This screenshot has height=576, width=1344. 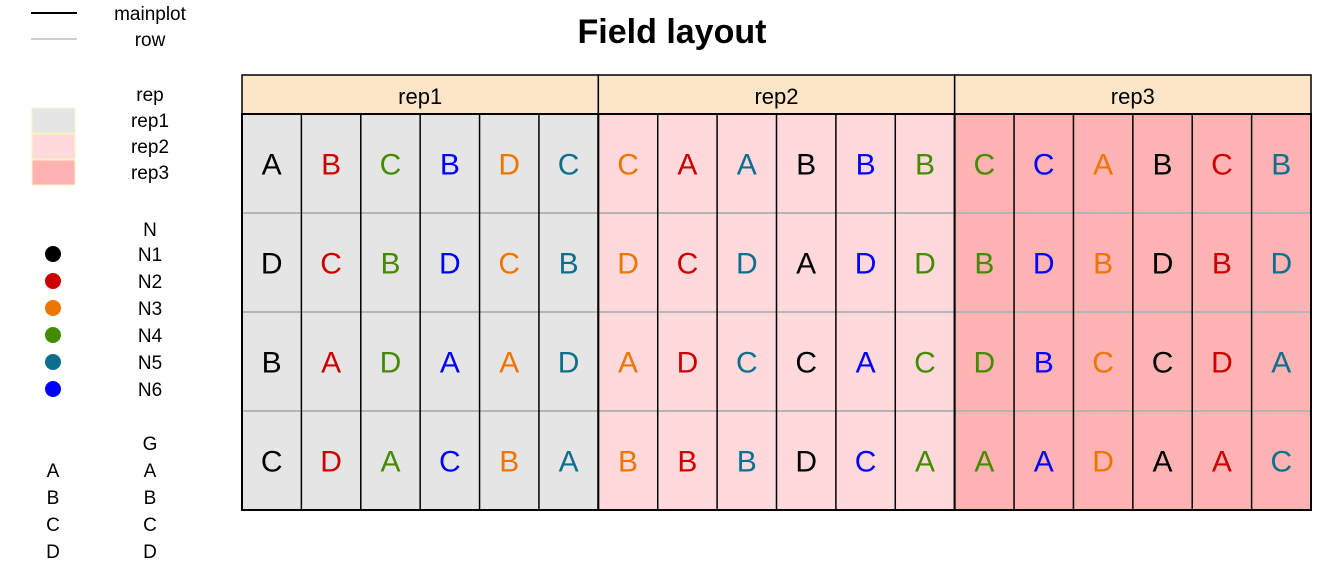 What do you see at coordinates (1281, 165) in the screenshot?
I see `plot-cell-rep3-r1-c6: B` at bounding box center [1281, 165].